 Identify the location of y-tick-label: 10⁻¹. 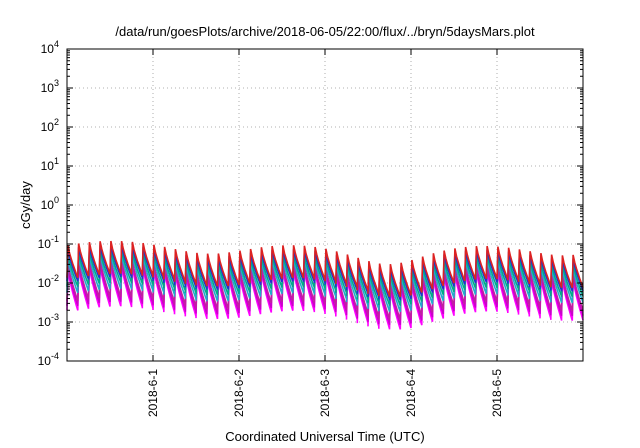
(48, 242).